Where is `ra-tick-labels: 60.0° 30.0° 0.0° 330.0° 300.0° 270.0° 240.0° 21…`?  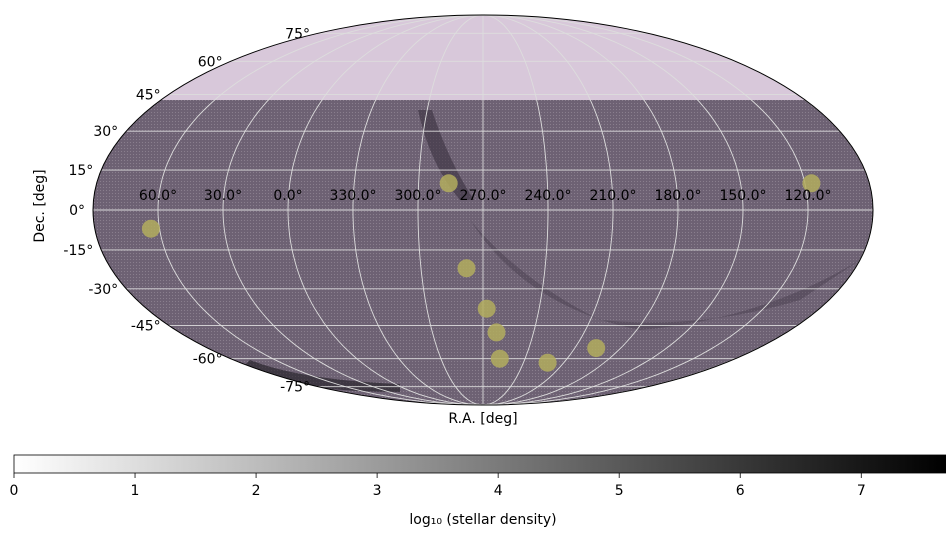 ra-tick-labels: 60.0° 30.0° 0.0° 330.0° 300.0° 270.0° 240.0° 21… is located at coordinates (485, 196).